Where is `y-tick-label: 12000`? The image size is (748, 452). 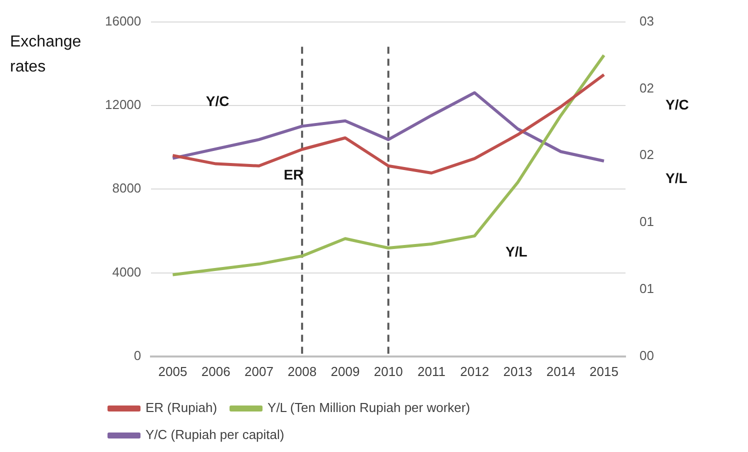 y-tick-label: 12000 is located at coordinates (123, 104).